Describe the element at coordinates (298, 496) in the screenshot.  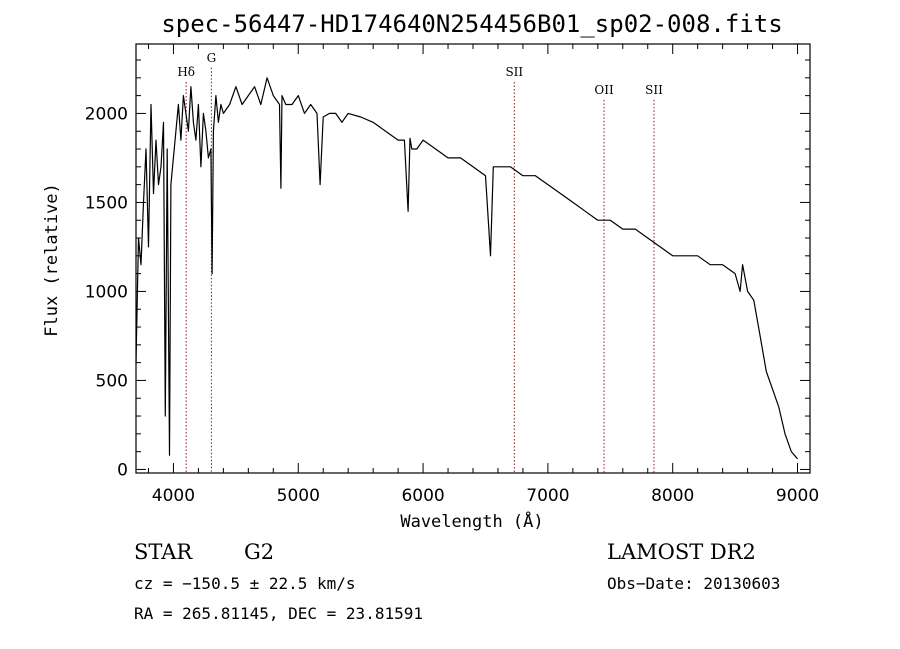
I see `x-tick-label: 5000` at that location.